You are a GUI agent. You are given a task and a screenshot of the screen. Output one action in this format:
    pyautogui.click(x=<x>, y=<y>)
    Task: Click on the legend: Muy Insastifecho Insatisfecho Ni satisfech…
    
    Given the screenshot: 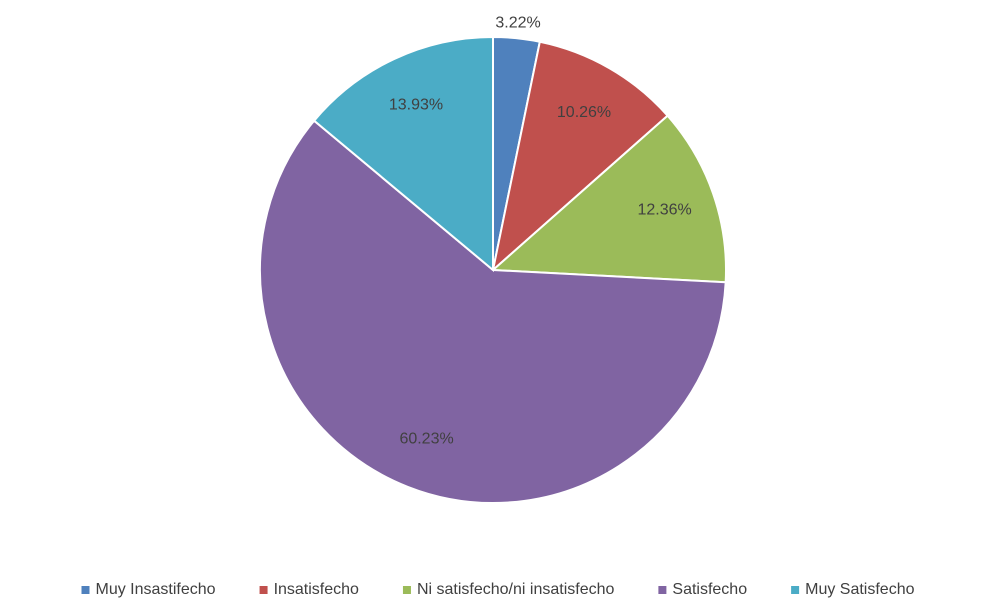 What is the action you would take?
    pyautogui.click(x=498, y=589)
    